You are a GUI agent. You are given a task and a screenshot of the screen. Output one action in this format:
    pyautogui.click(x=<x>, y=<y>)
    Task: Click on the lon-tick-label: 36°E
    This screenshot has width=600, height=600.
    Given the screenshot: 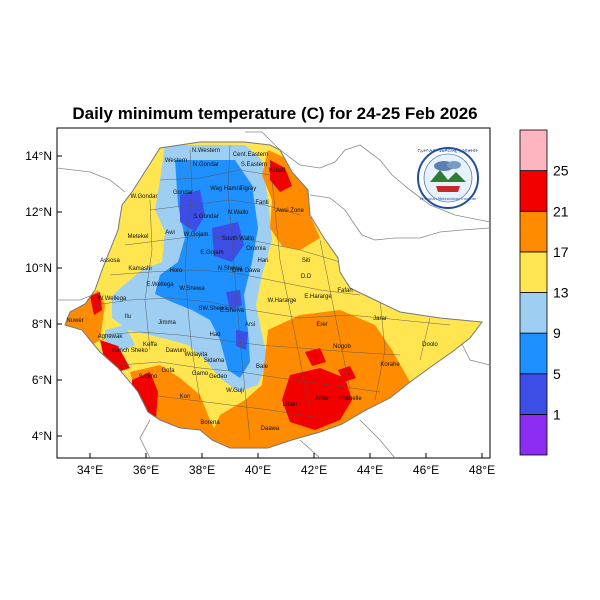 What is the action you would take?
    pyautogui.click(x=146, y=470)
    